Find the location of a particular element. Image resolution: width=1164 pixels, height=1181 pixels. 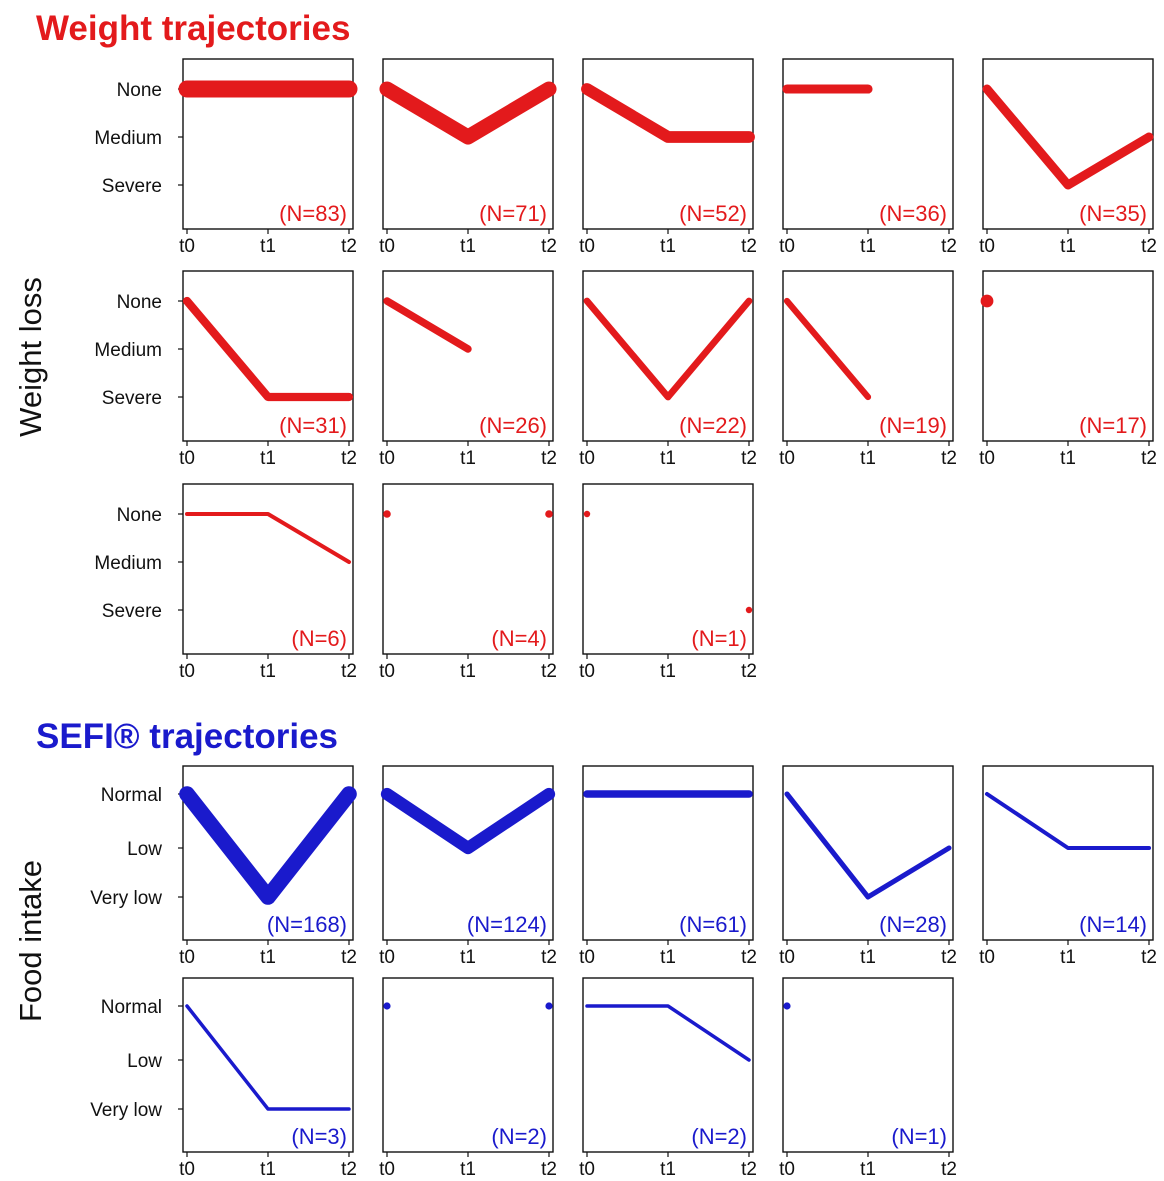

sefi-panel-3: t0 t1 t2 (N=61) is located at coordinates (668, 866).